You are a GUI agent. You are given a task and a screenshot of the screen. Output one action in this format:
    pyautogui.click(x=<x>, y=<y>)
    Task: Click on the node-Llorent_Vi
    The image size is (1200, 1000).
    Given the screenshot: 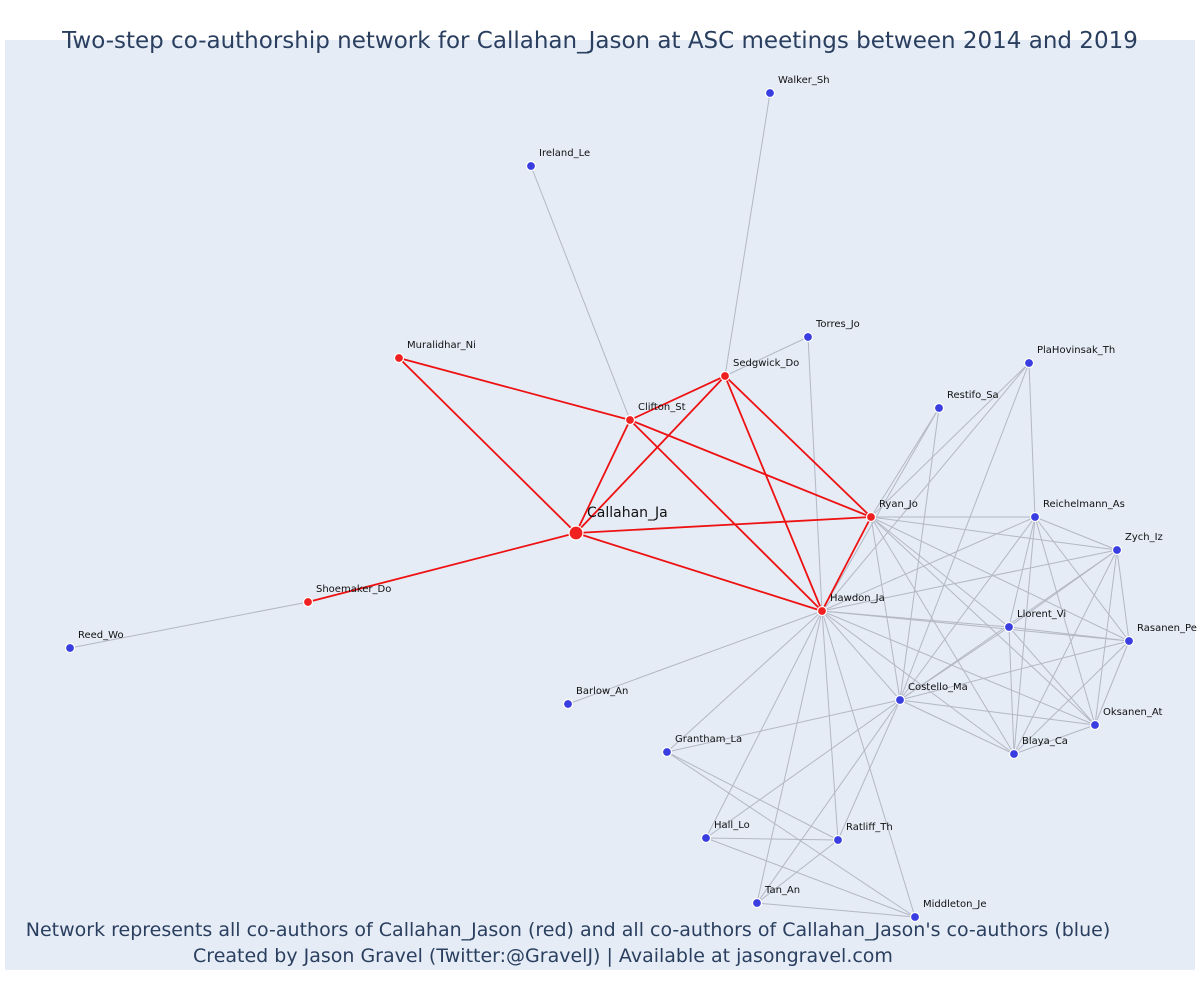 What is the action you would take?
    pyautogui.click(x=1009, y=627)
    